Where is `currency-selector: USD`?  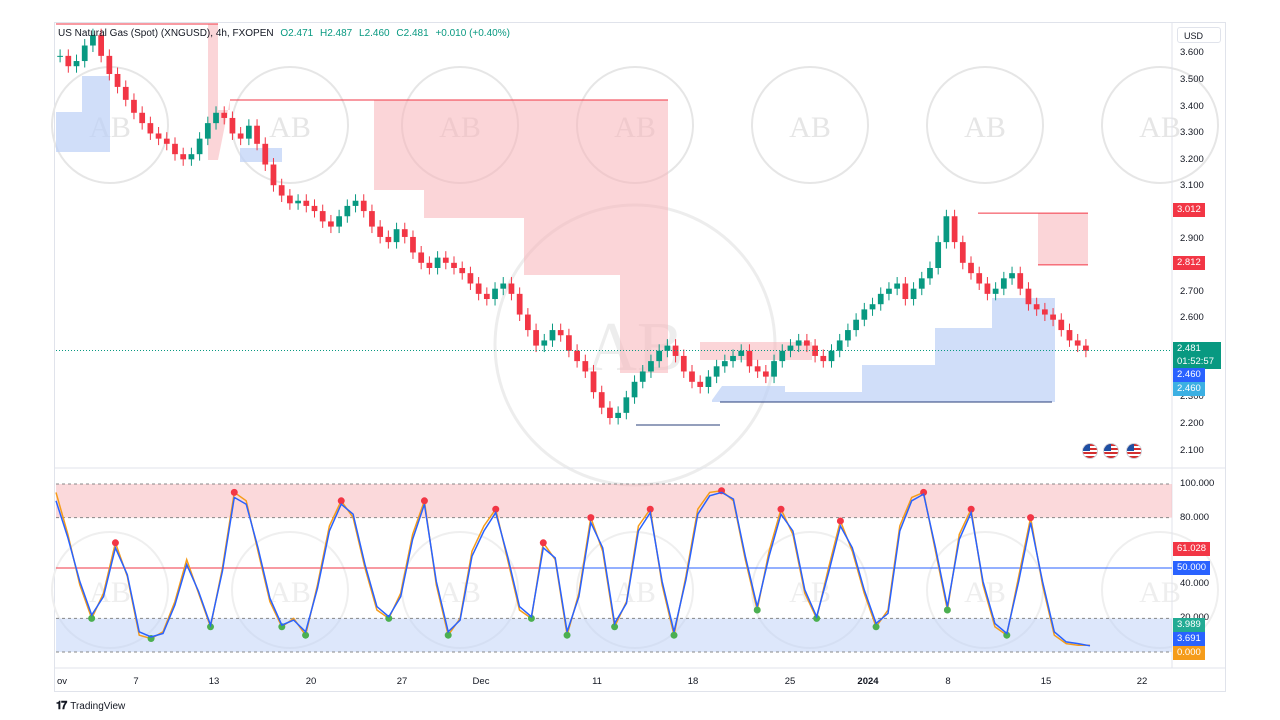
currency-selector: USD is located at coordinates (1199, 35).